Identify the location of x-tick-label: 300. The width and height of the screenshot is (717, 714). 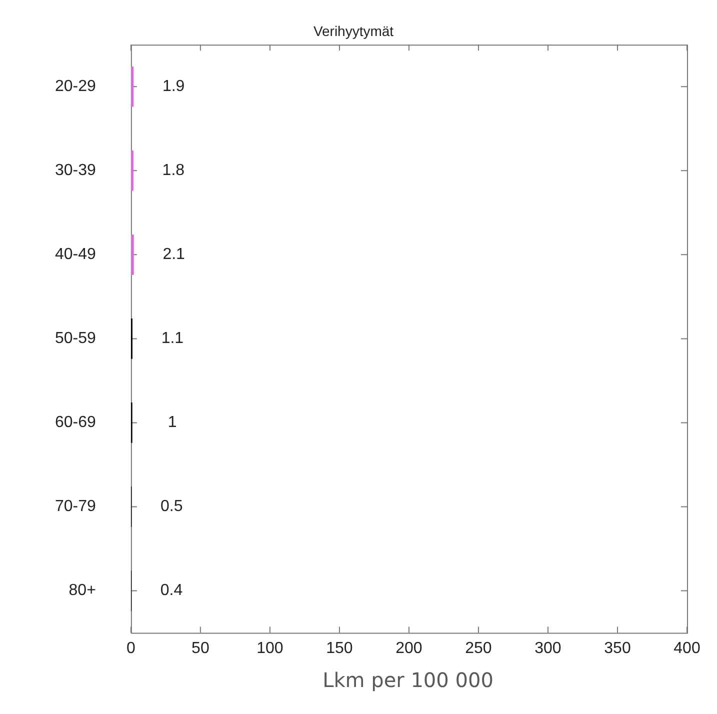
(548, 648).